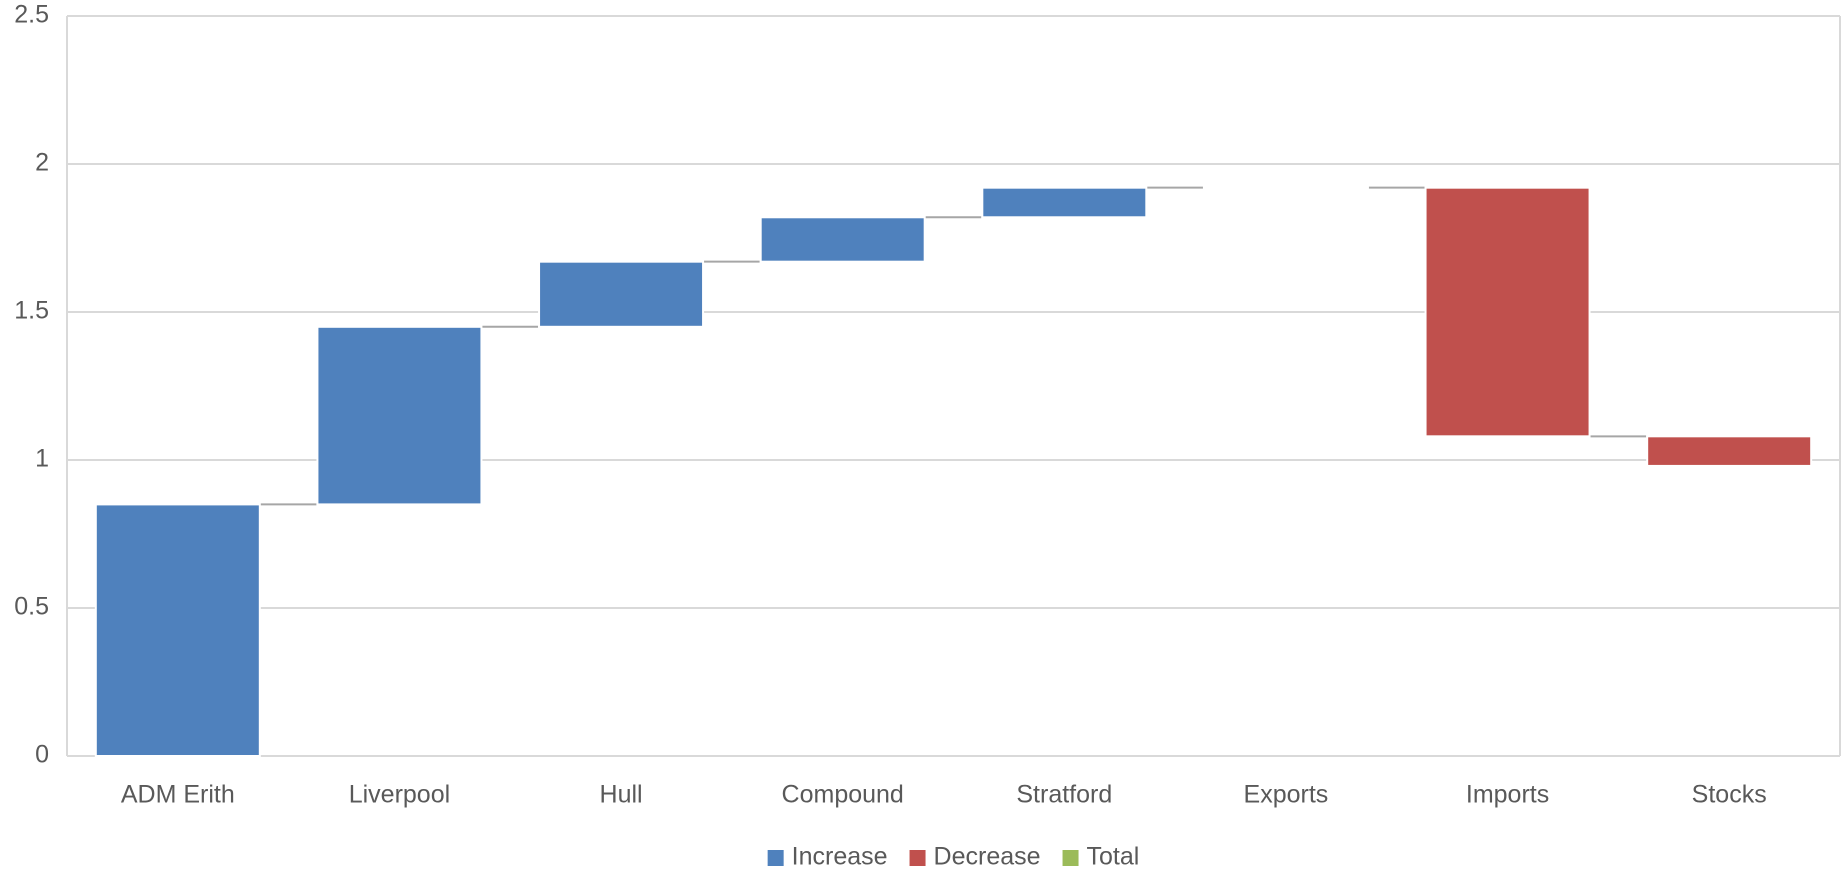 The image size is (1843, 879). What do you see at coordinates (1113, 857) in the screenshot?
I see `legend-label: Total` at bounding box center [1113, 857].